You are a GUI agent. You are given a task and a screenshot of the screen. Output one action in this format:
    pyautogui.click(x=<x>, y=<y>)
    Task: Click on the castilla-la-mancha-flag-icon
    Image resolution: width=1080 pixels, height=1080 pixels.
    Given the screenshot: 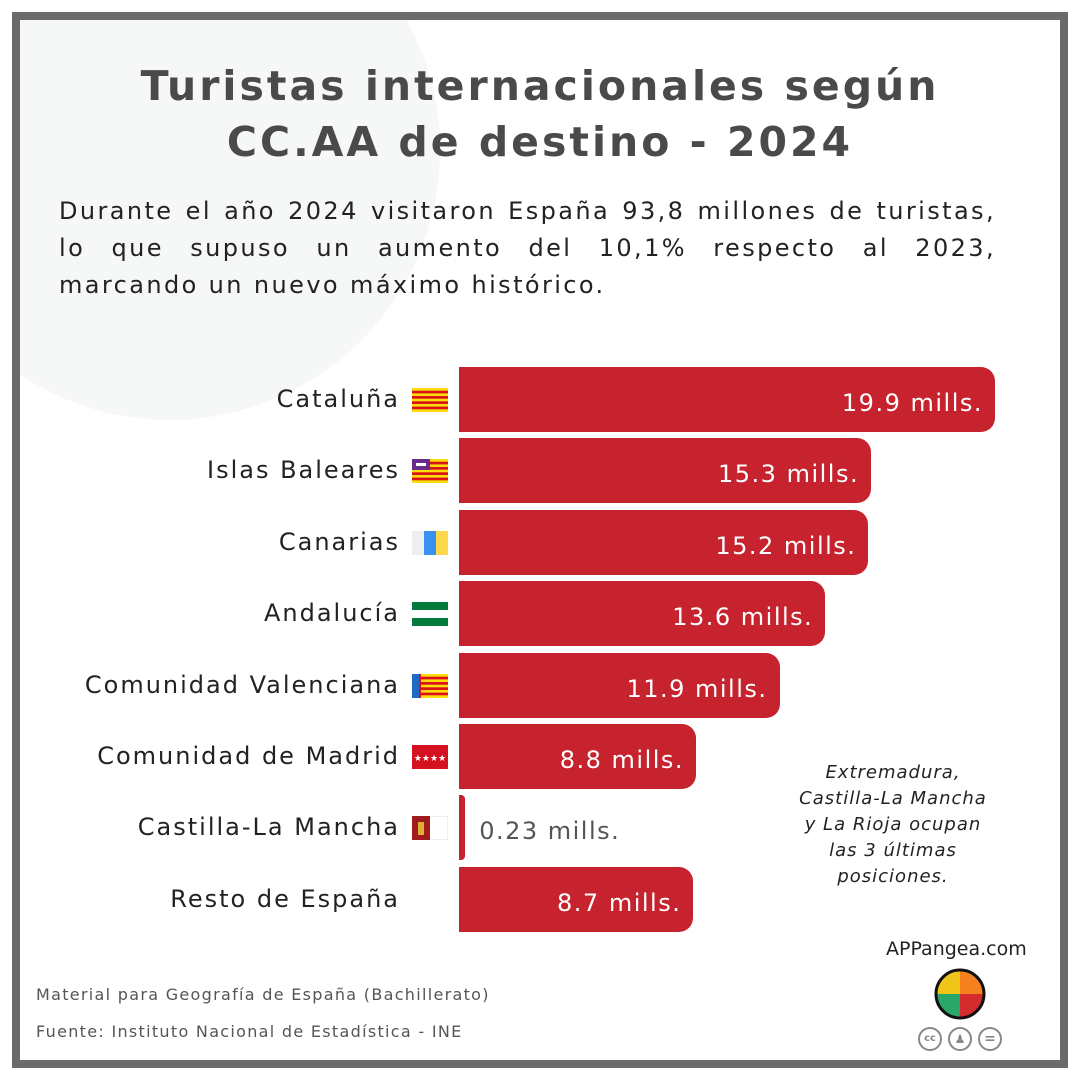 What is the action you would take?
    pyautogui.click(x=430, y=828)
    